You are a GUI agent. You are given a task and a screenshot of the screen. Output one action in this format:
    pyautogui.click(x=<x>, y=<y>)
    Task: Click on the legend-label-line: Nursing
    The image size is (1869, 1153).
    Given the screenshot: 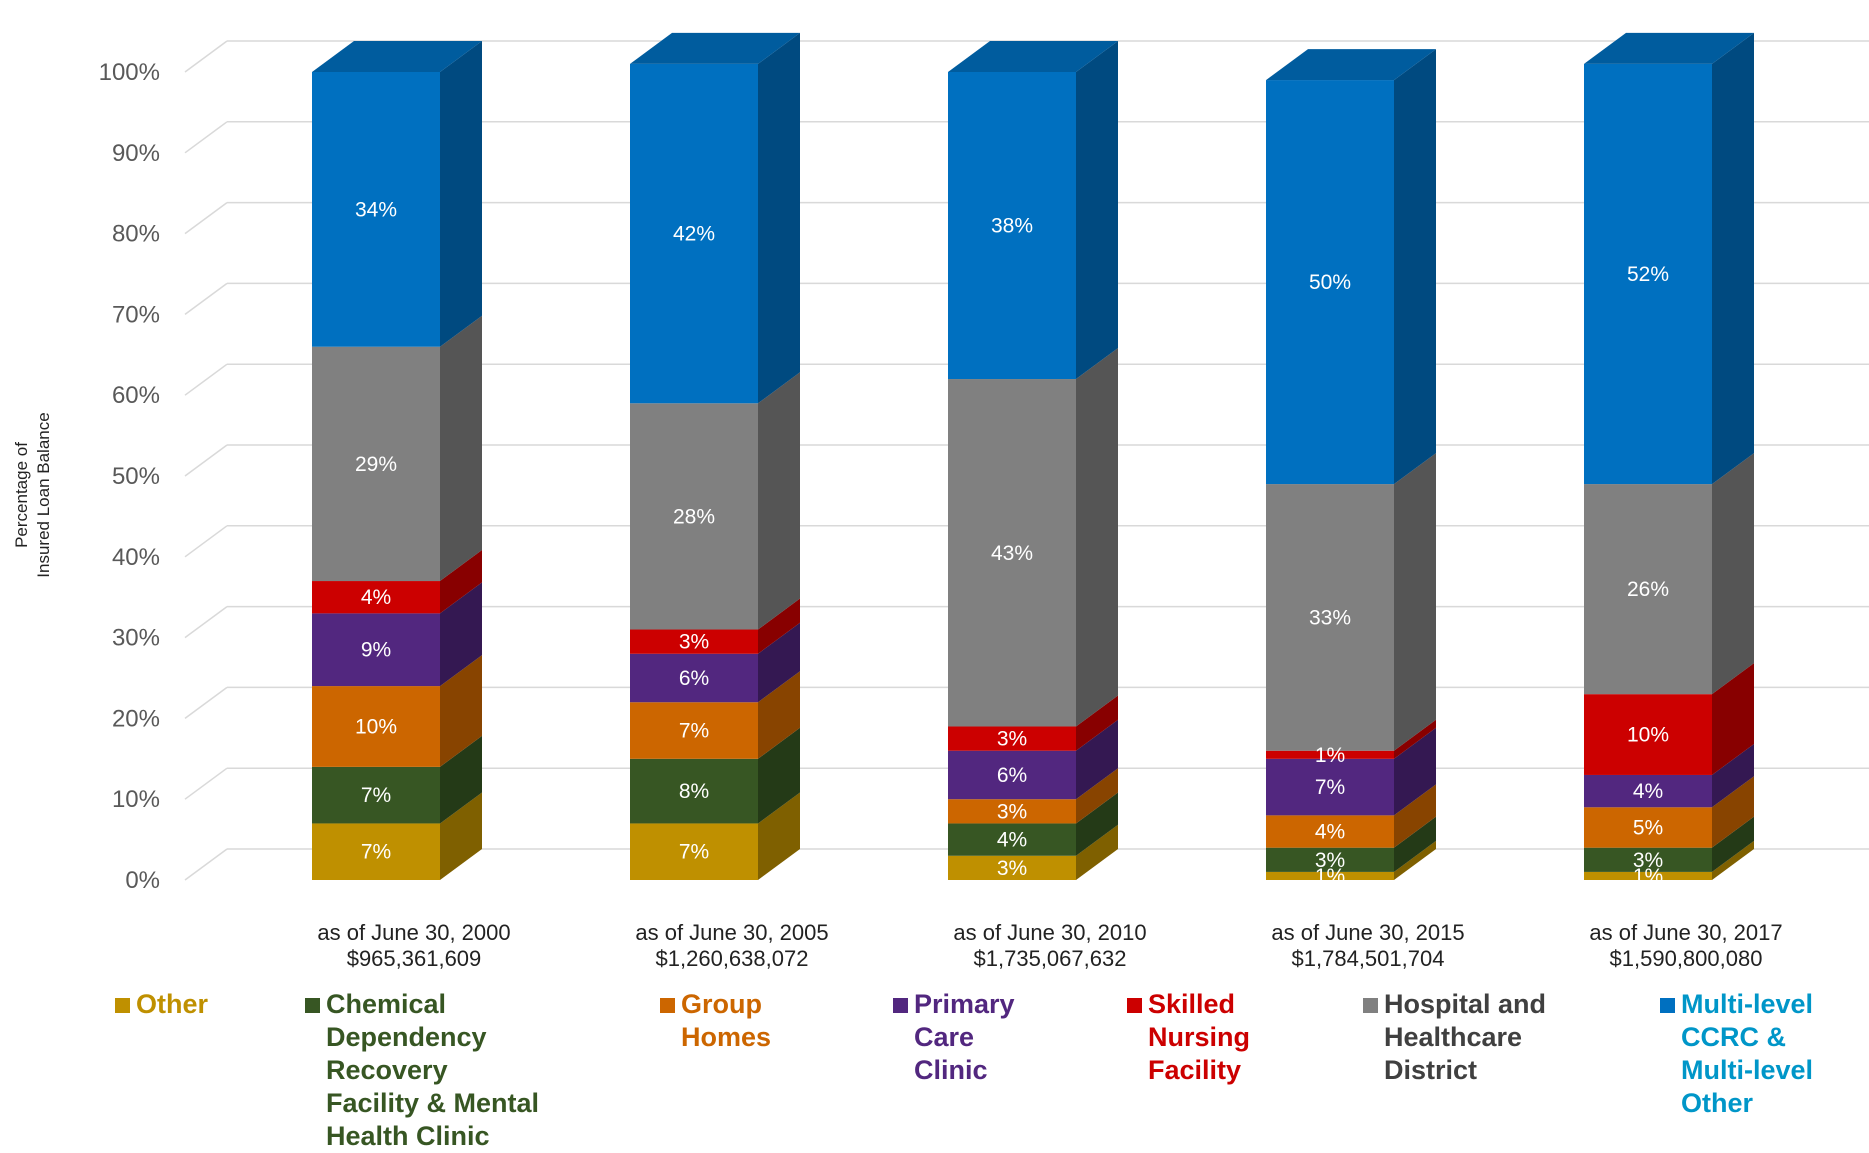 What is the action you would take?
    pyautogui.click(x=1199, y=1037)
    